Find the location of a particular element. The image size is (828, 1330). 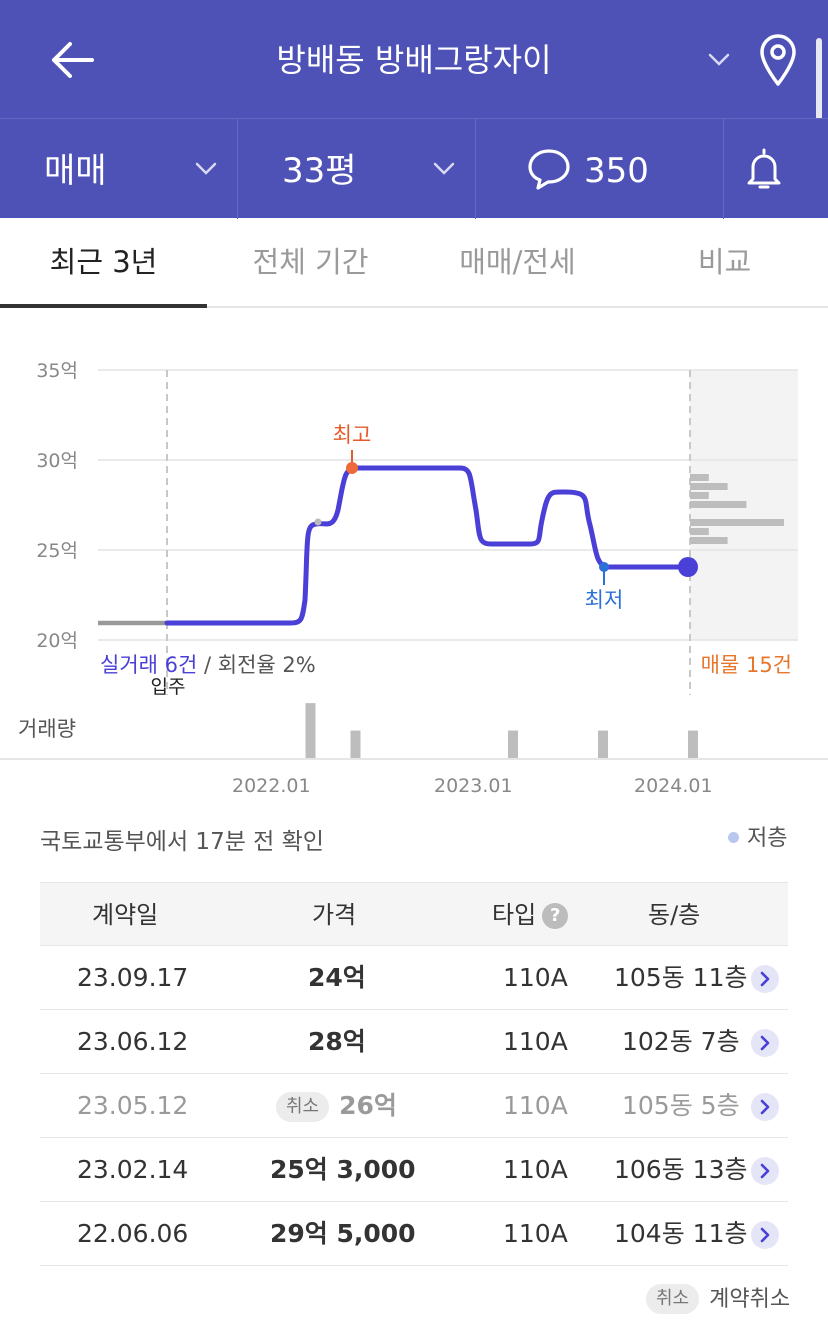

tab-all-period: 전체 기간 is located at coordinates (310, 262).